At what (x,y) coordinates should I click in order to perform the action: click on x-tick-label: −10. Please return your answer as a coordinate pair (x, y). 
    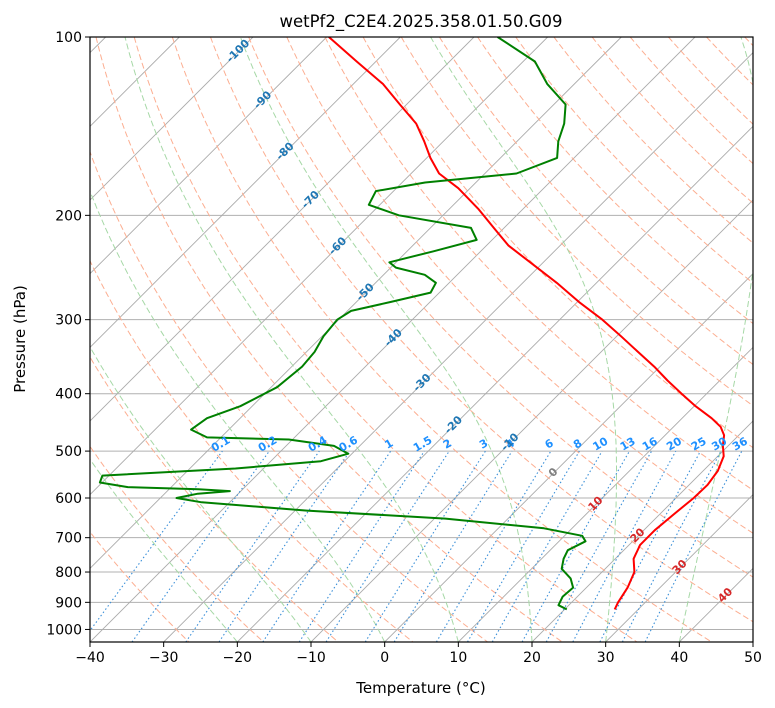
    Looking at the image, I should click on (311, 658).